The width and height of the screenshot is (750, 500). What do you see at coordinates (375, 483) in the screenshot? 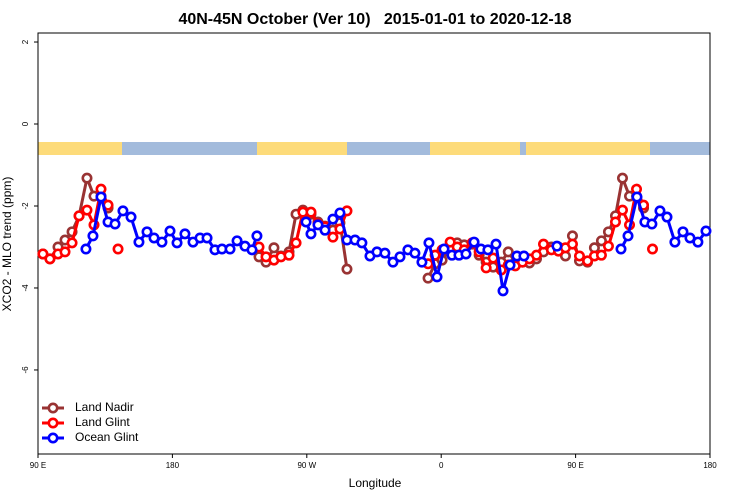
I see `x-axis-label: Longitude` at bounding box center [375, 483].